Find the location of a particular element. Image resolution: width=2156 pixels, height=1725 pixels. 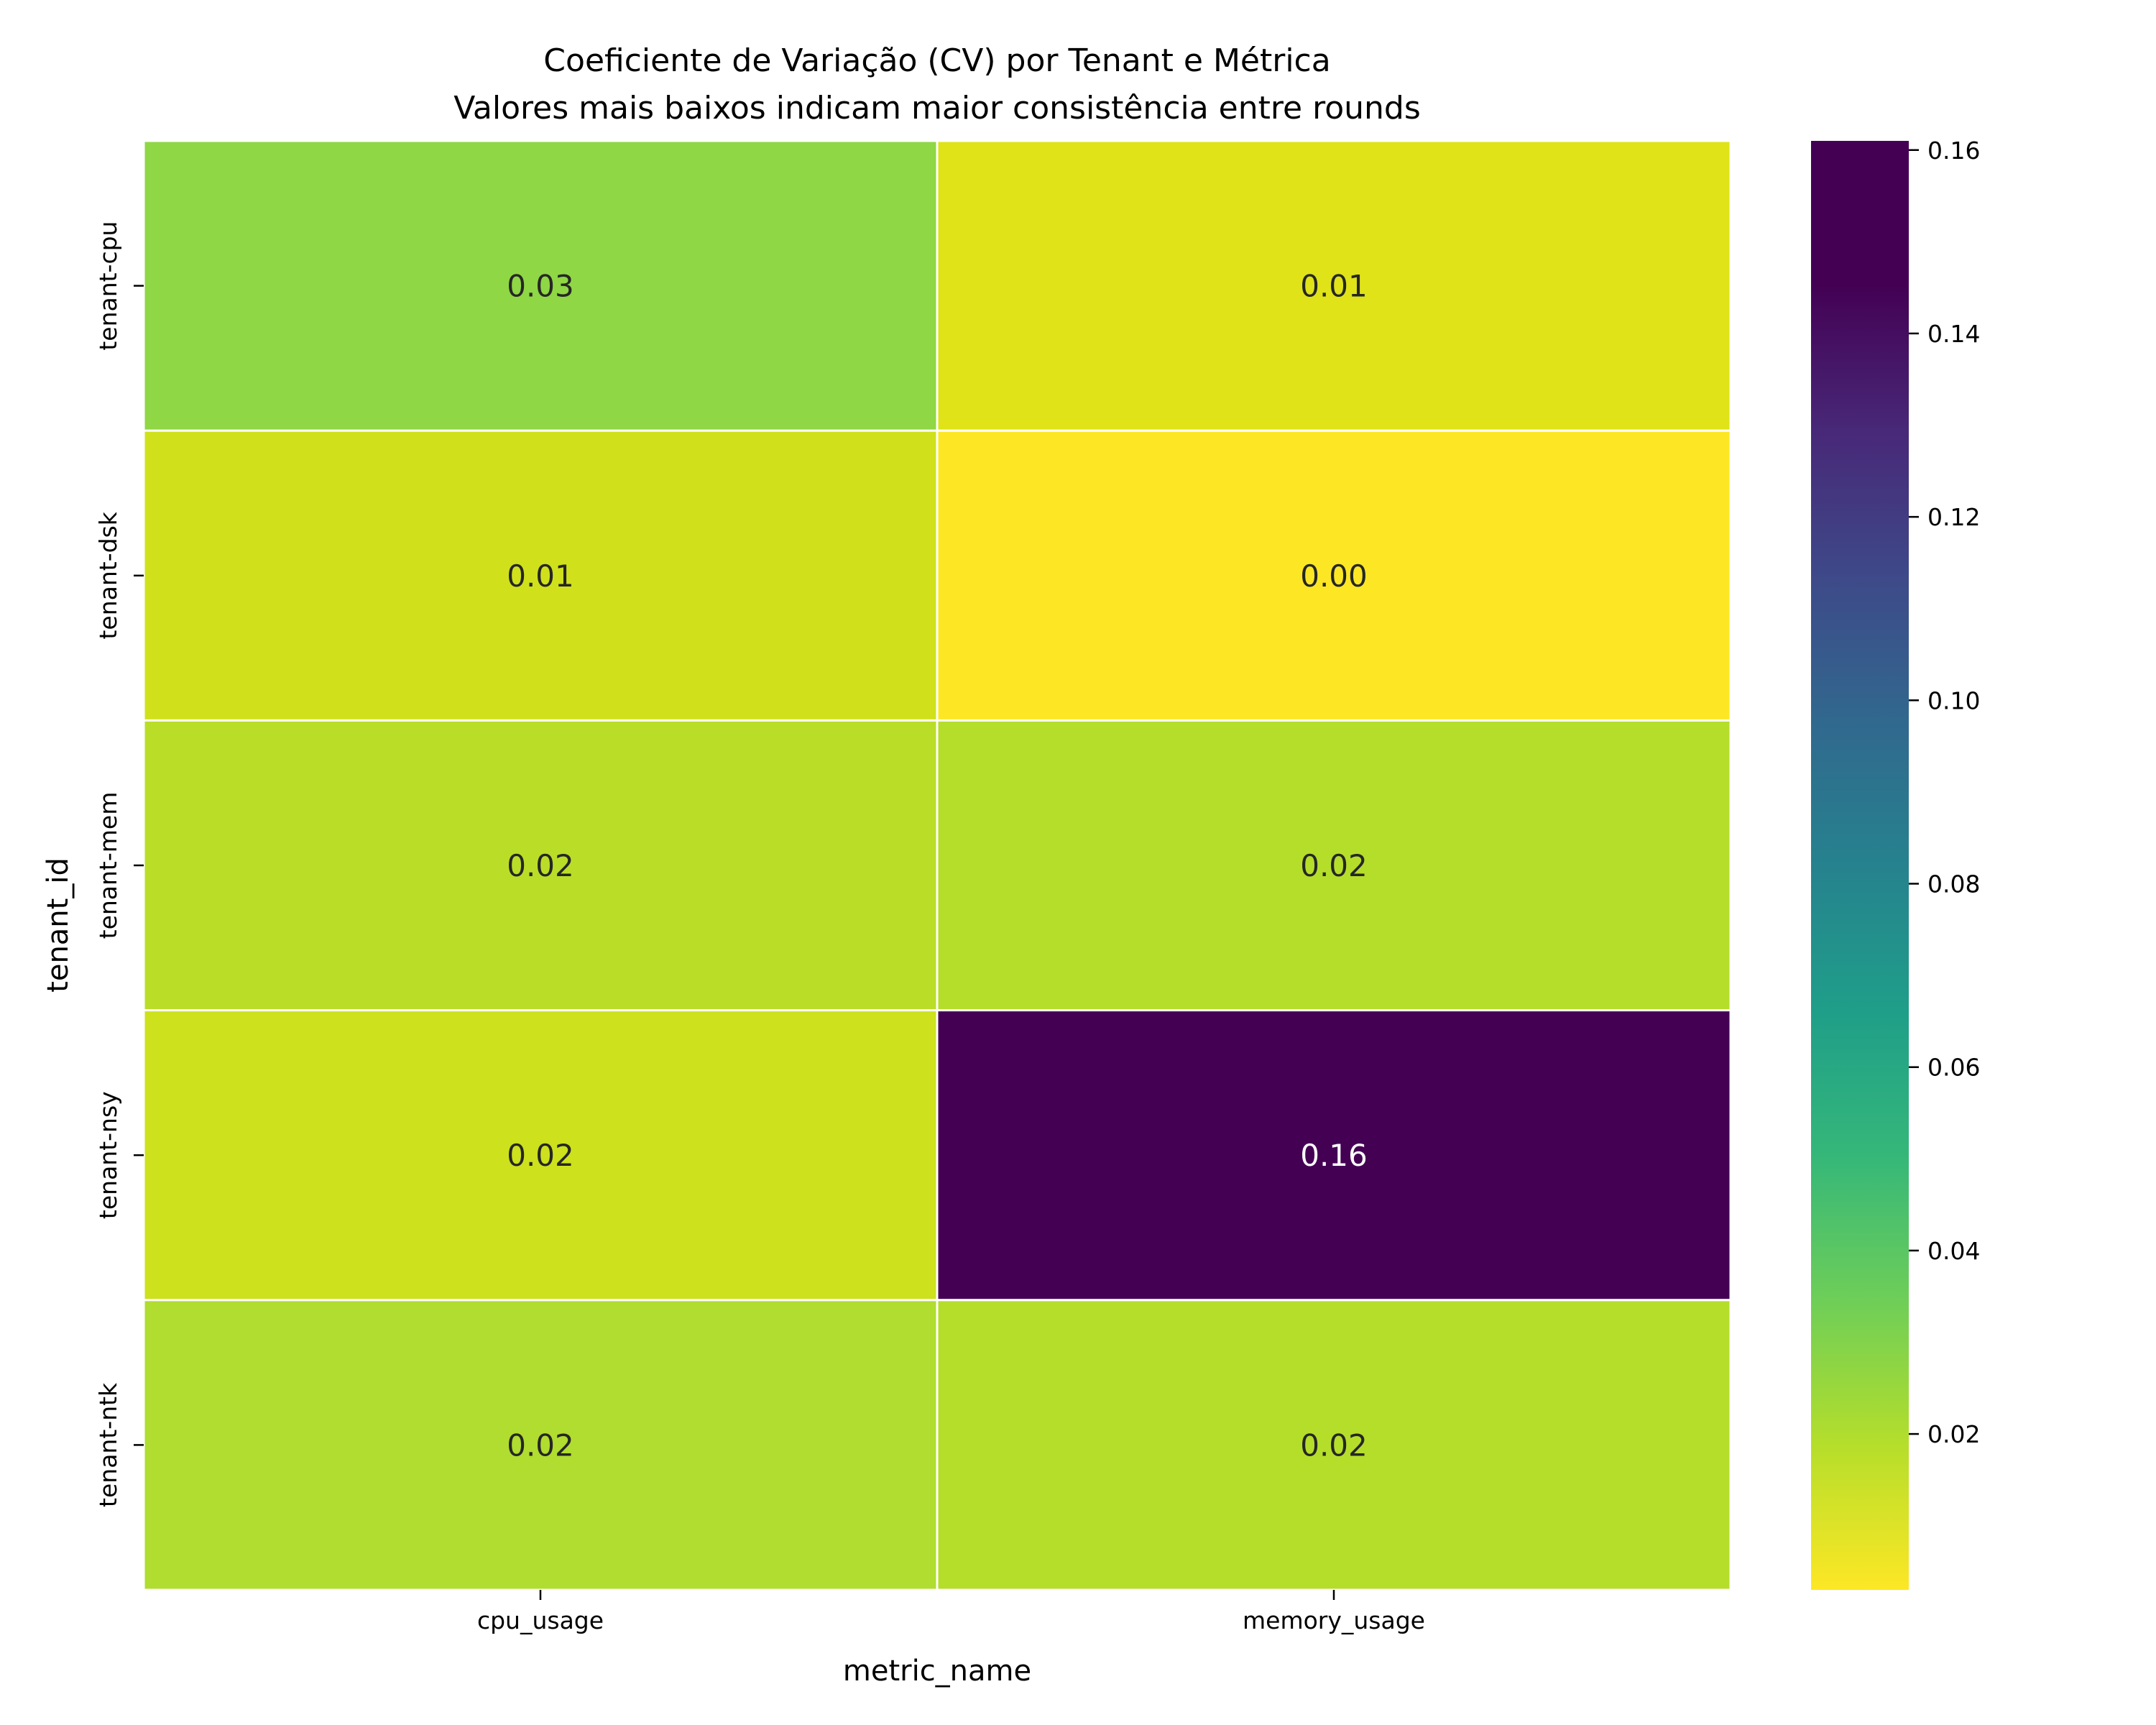

heatmap-cell-tenant-nsy-memory_usage is located at coordinates (1334, 1155).